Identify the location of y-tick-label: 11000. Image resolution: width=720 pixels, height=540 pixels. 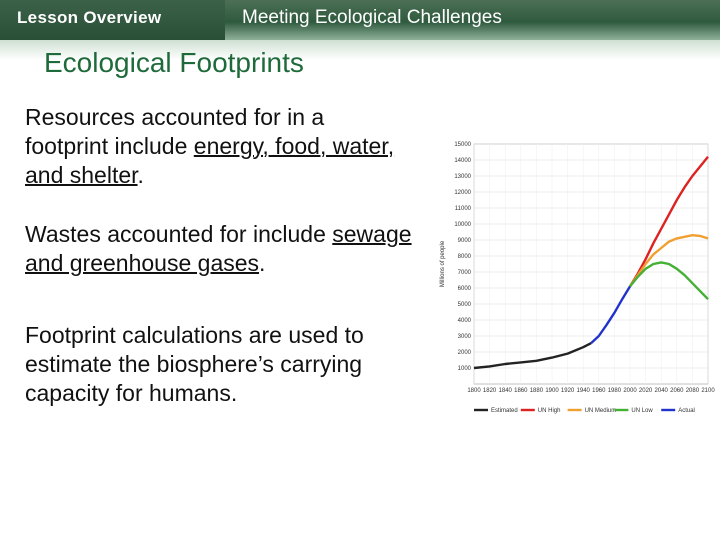
(463, 209).